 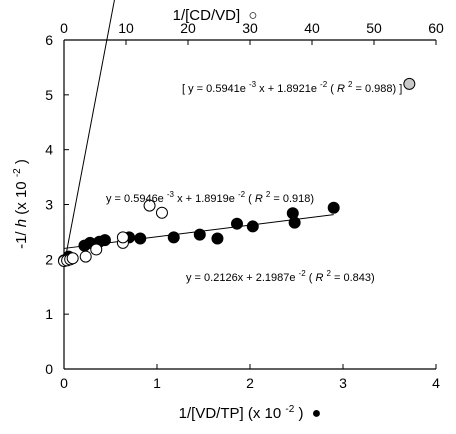 What do you see at coordinates (49, 369) in the screenshot?
I see `y-tick-label: 0` at bounding box center [49, 369].